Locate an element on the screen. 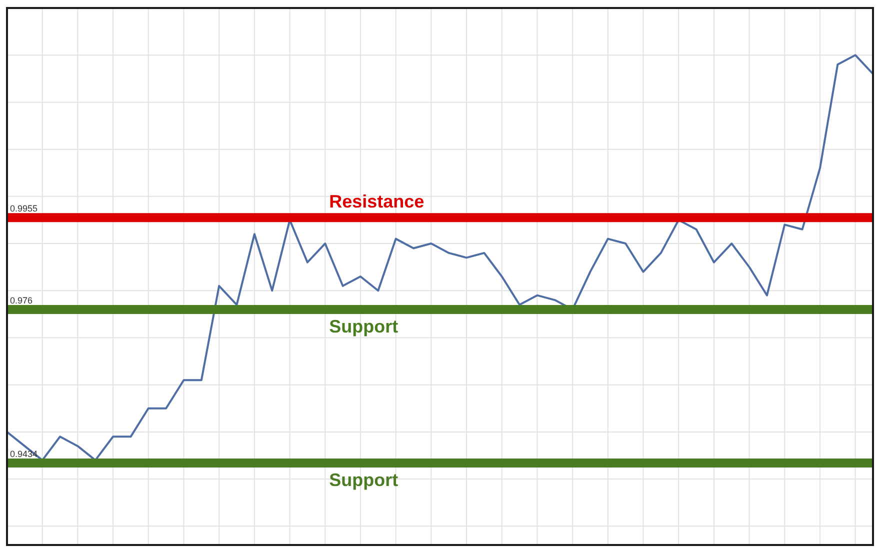 The image size is (881, 552). y-tick-label: 0.976 is located at coordinates (21, 300).